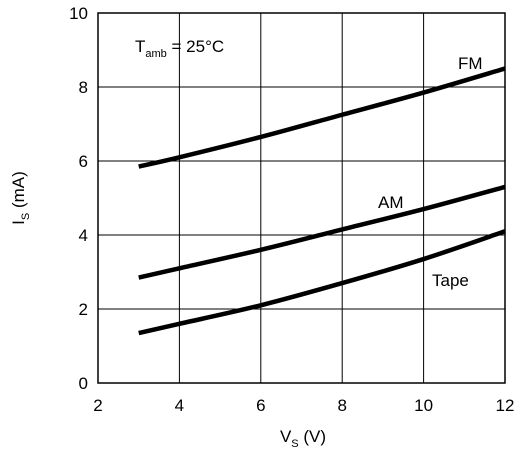 The width and height of the screenshot is (518, 452). What do you see at coordinates (450, 280) in the screenshot?
I see `series-label-tape: Tape` at bounding box center [450, 280].